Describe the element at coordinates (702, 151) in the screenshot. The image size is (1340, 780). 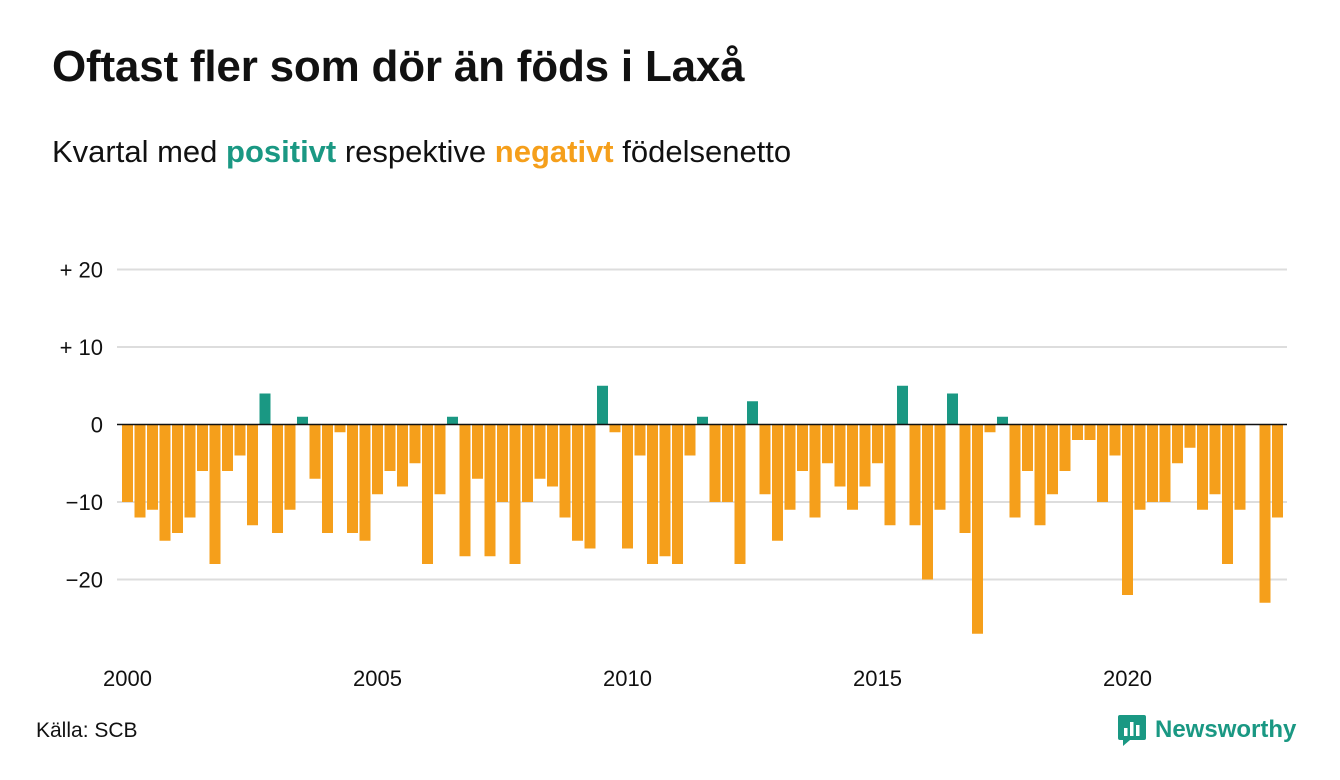
I see `subtitle-text-3: födelsenetto` at that location.